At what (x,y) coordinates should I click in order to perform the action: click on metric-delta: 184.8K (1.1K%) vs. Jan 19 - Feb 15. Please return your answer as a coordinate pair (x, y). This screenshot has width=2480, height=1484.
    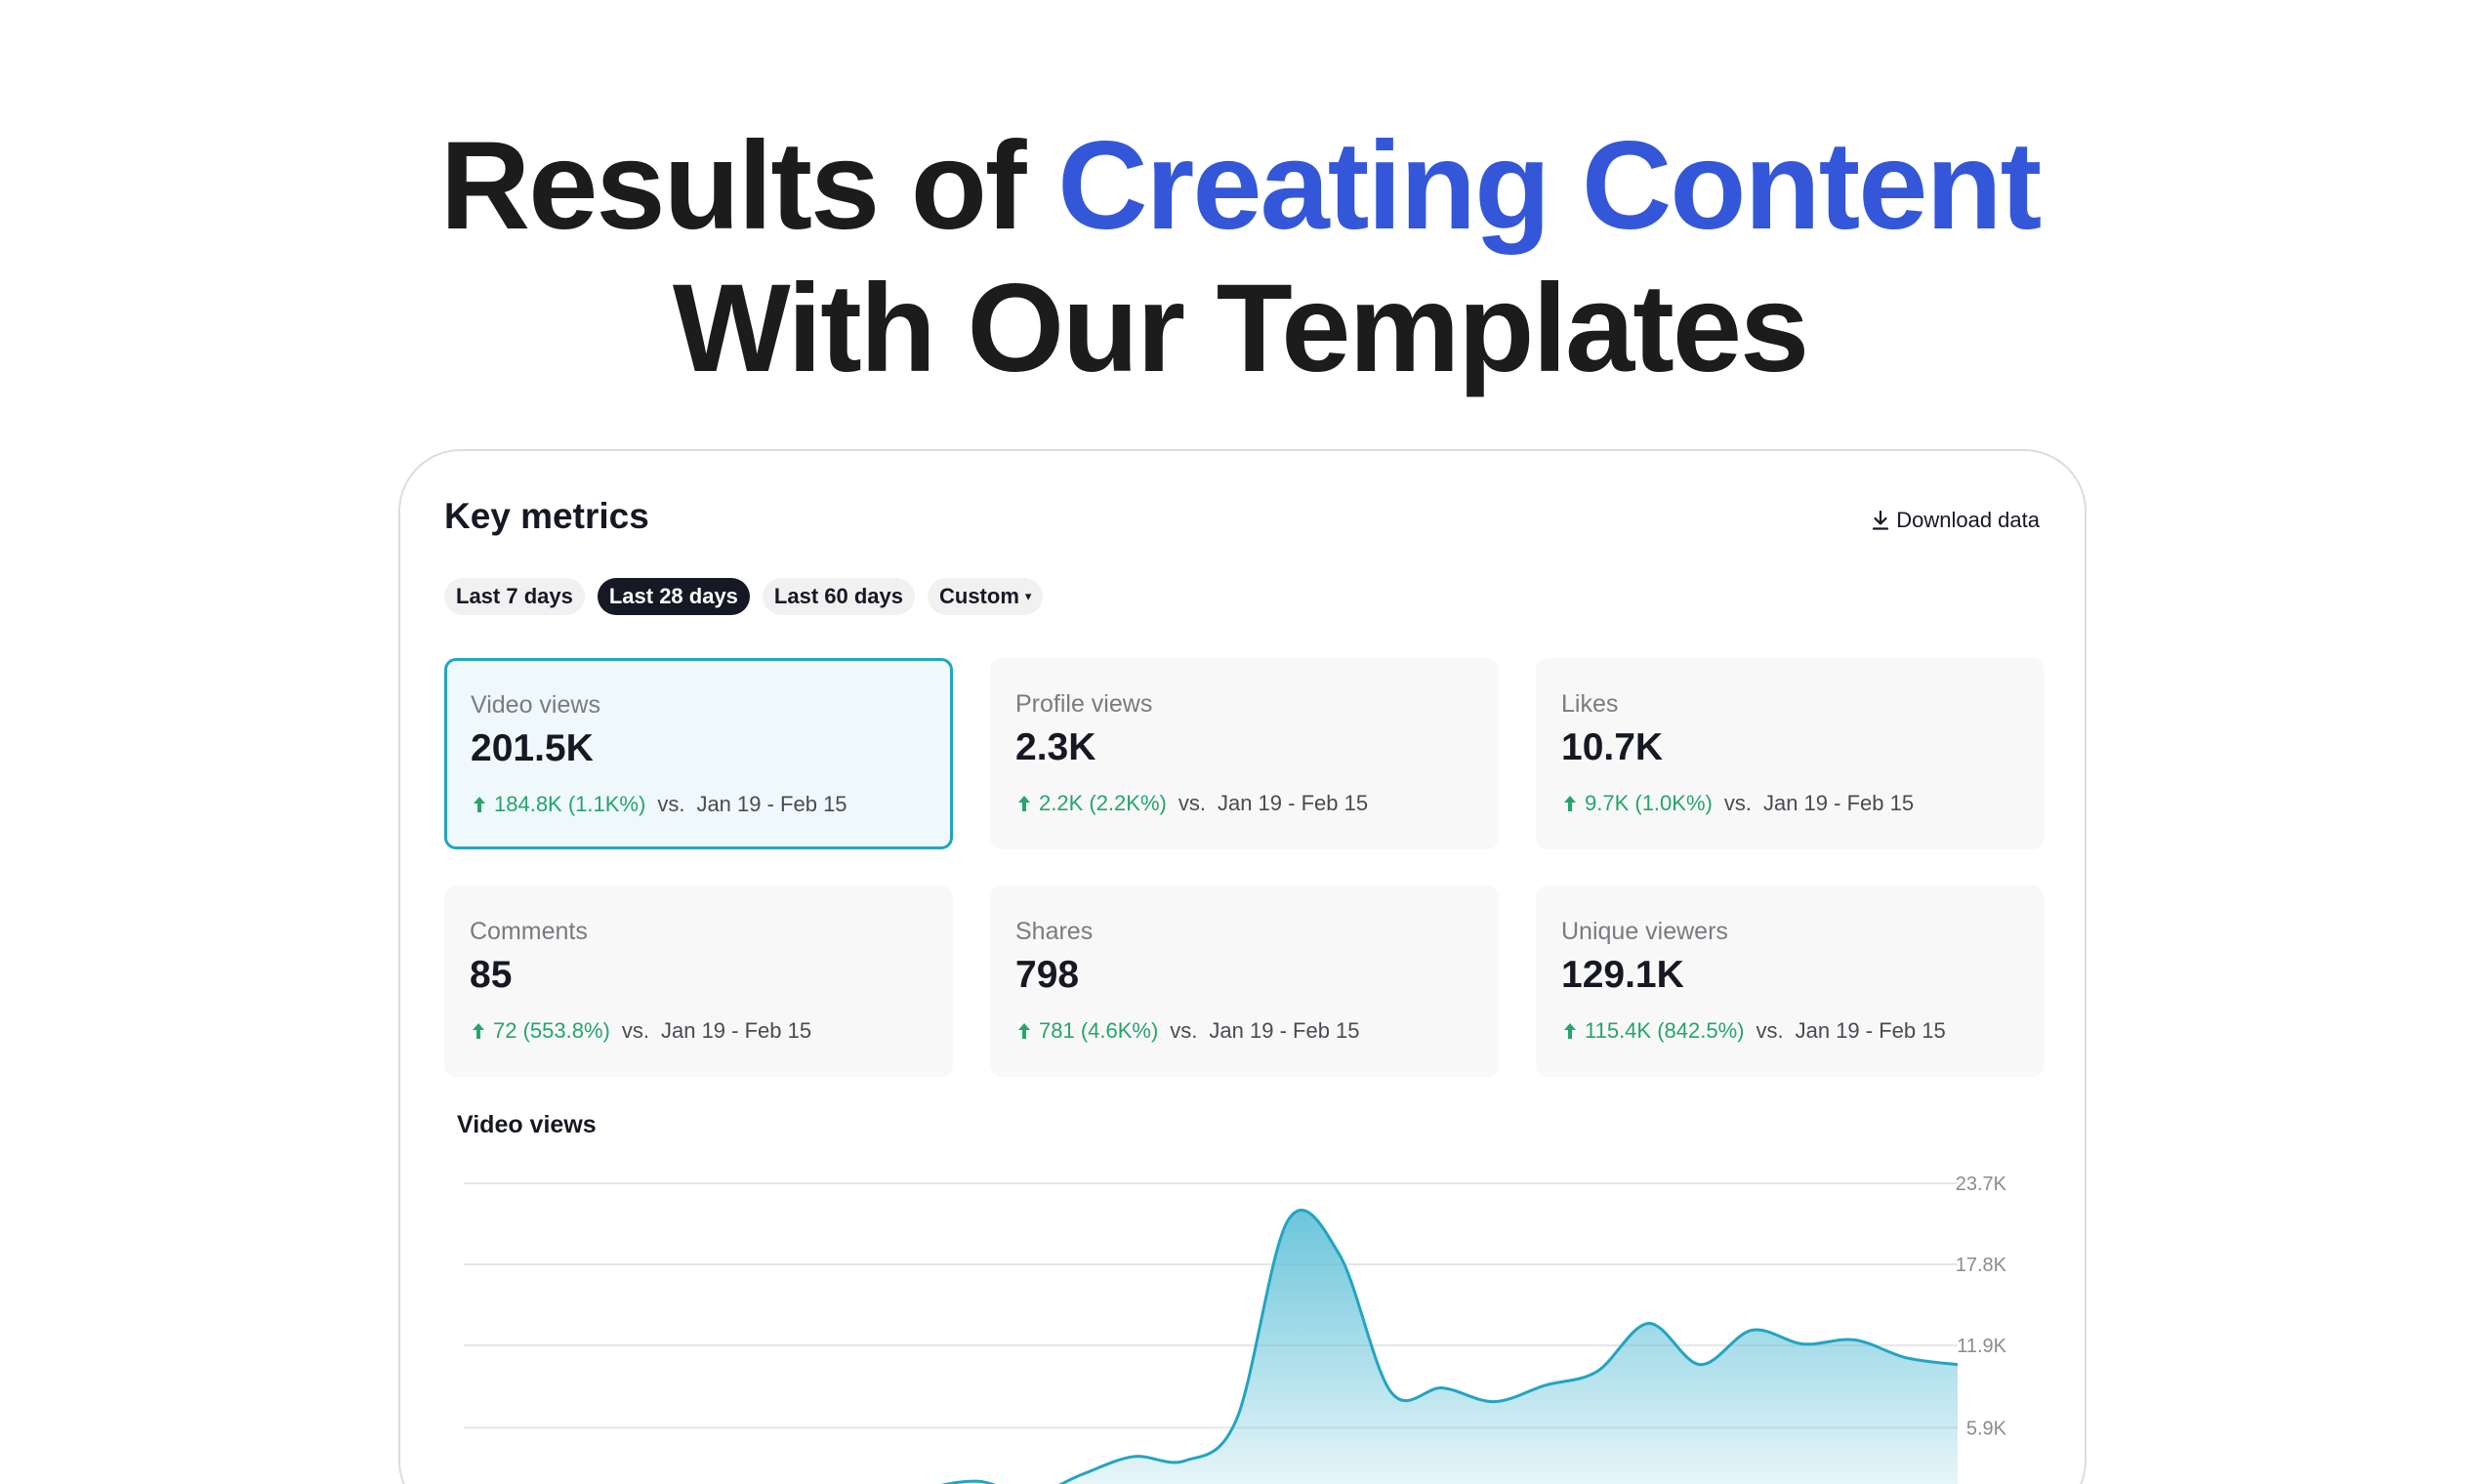
    Looking at the image, I should click on (660, 805).